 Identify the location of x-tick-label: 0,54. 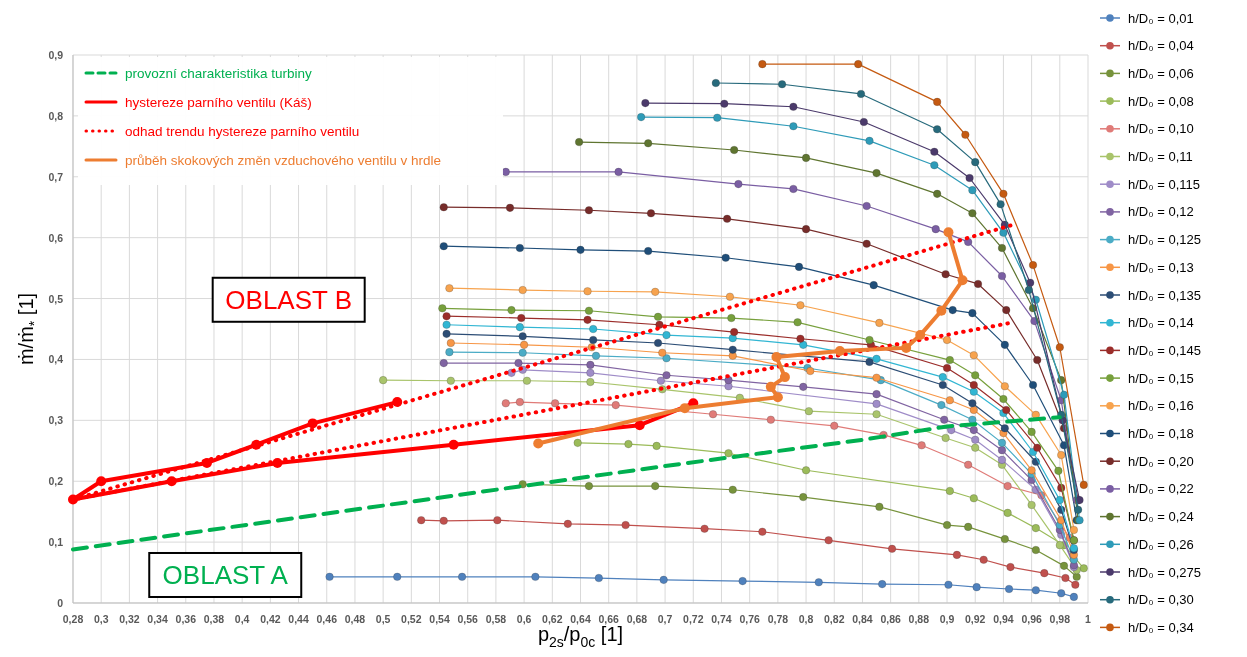
(439, 619).